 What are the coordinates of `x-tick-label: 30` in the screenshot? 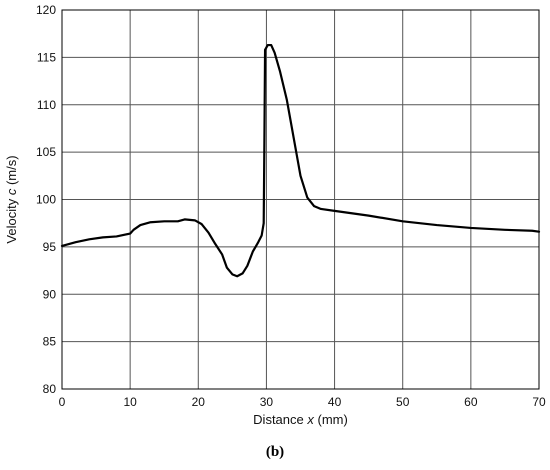 It's located at (267, 402).